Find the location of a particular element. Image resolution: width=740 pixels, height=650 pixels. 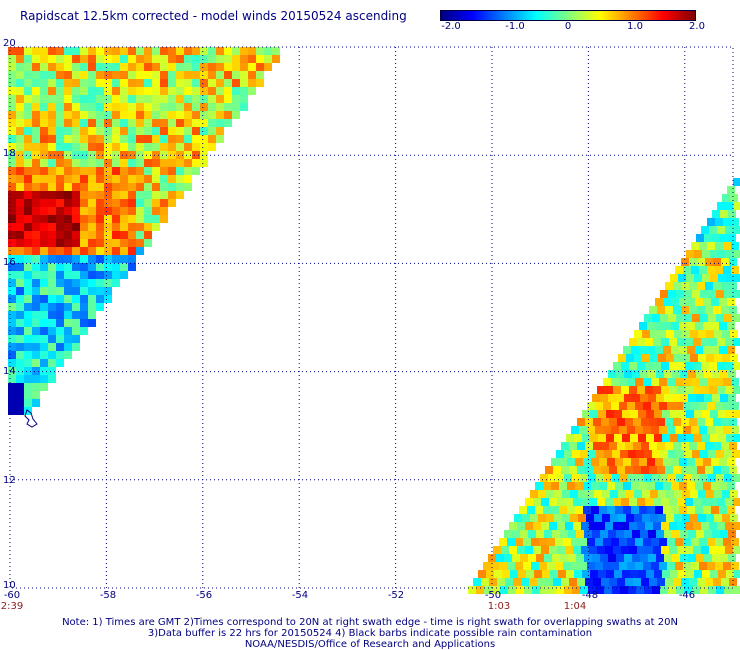

colorbar-tick-label: -2.0 is located at coordinates (451, 26).